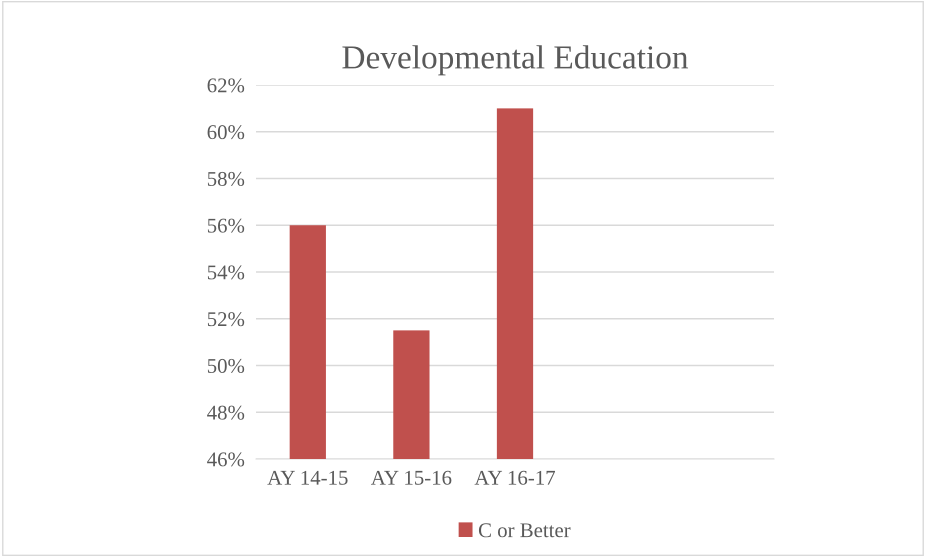 The image size is (926, 557). What do you see at coordinates (226, 225) in the screenshot?
I see `y-tick-label: 56%` at bounding box center [226, 225].